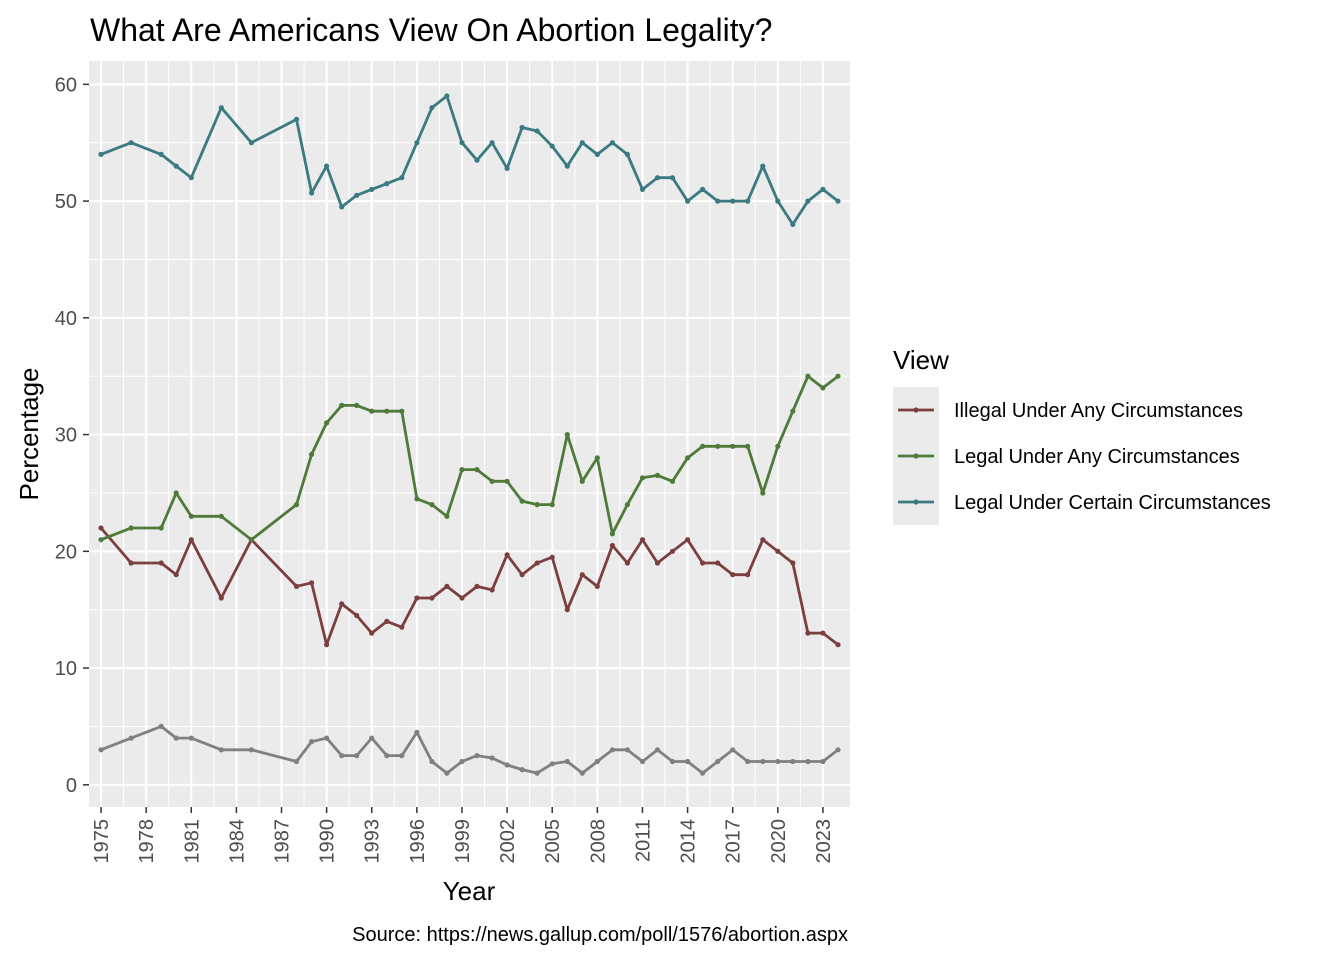  What do you see at coordinates (469, 891) in the screenshot?
I see `x-axis-title: Year` at bounding box center [469, 891].